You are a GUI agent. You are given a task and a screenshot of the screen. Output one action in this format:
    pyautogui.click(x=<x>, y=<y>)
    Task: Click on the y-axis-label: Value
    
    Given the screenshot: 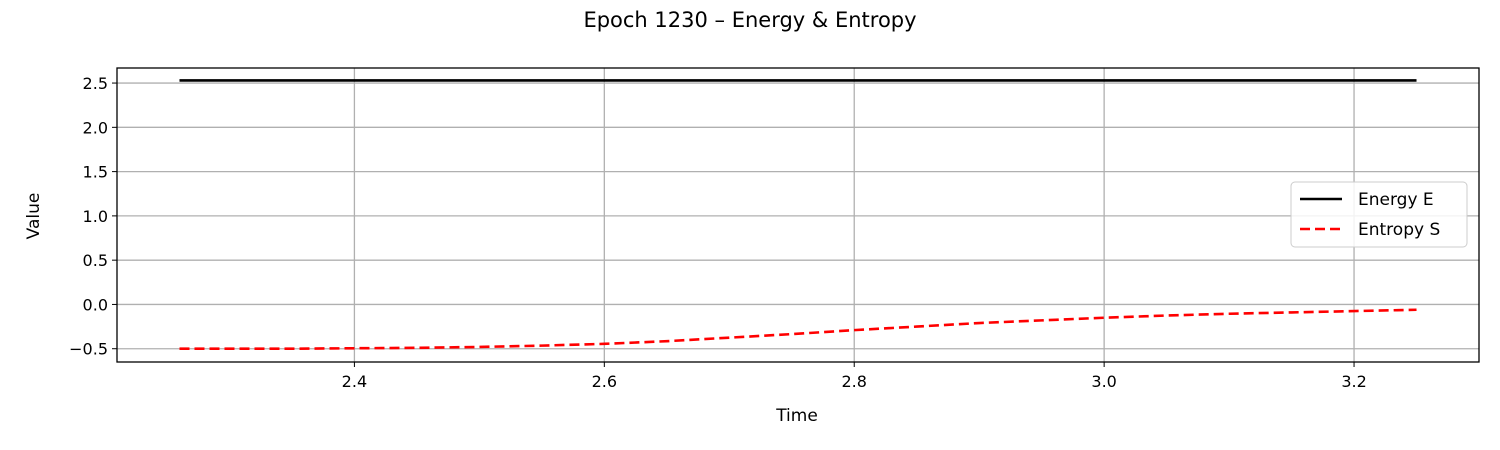 What is the action you would take?
    pyautogui.click(x=34, y=216)
    